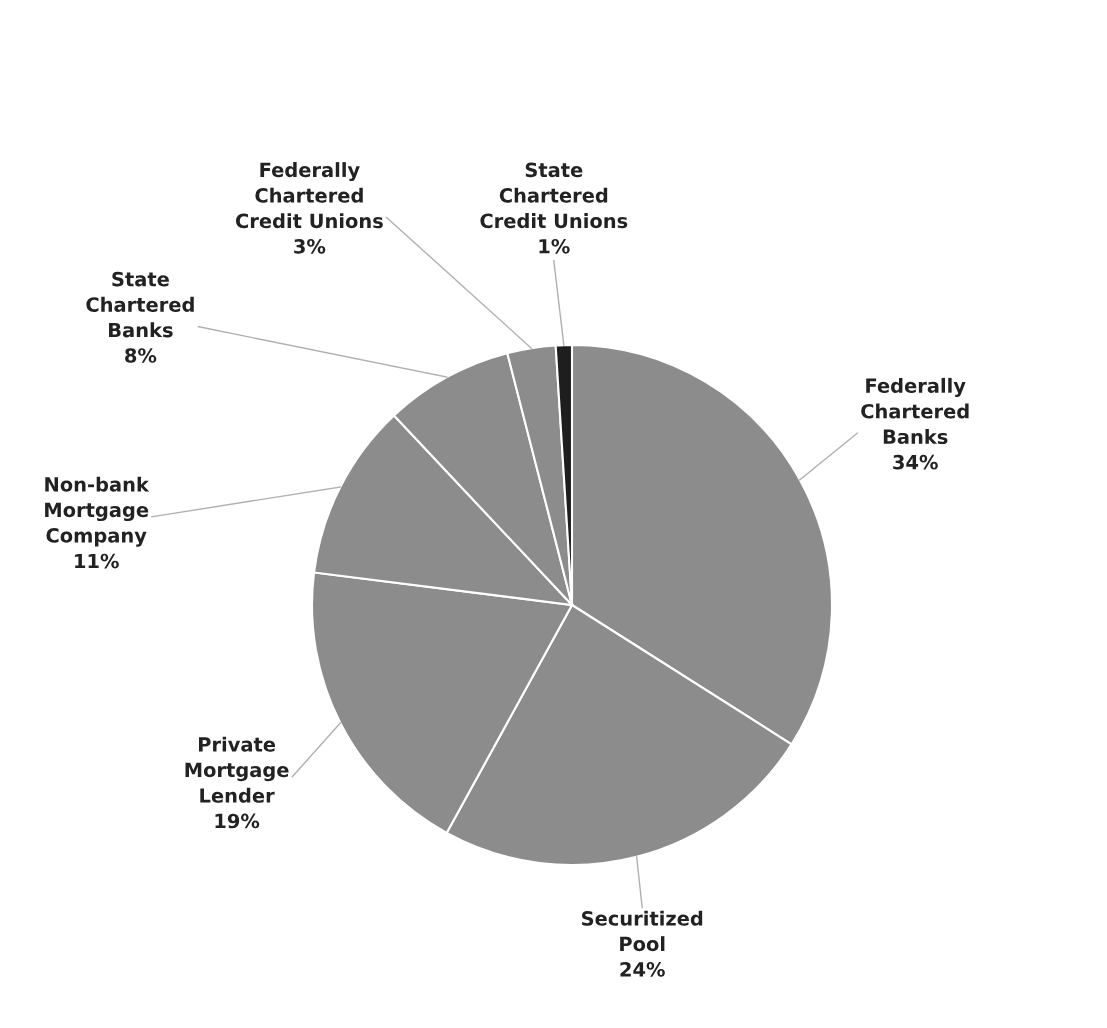 This screenshot has width=1107, height=1028. Describe the element at coordinates (97, 511) in the screenshot. I see `slice-label: Non-bank Mortgage Company` at that location.